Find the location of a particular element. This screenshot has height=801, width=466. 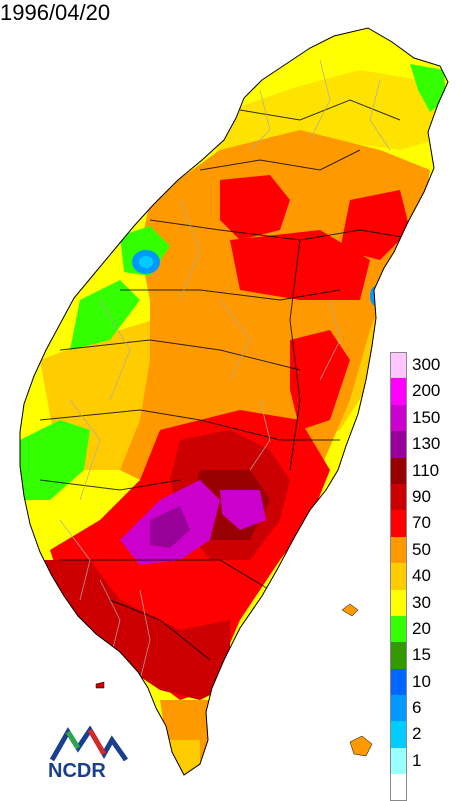

legend-label: 15 is located at coordinates (421, 655).